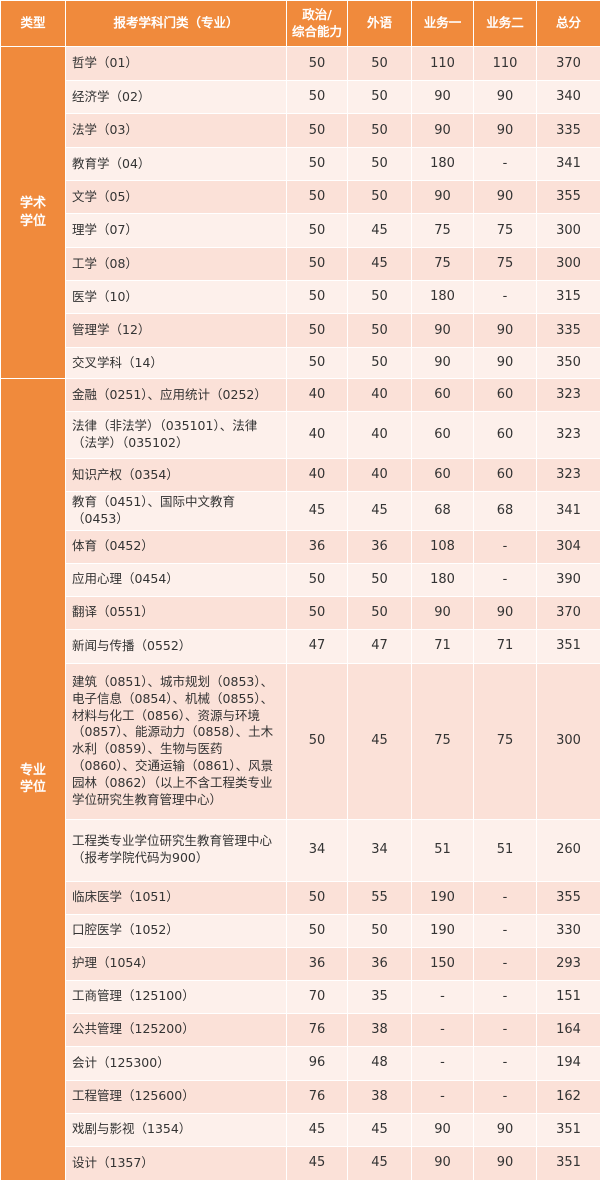 The image size is (600, 1181). What do you see at coordinates (176, 511) in the screenshot?
I see `subject-cell: 教育（0451）、国际中文教育（0453）` at bounding box center [176, 511].